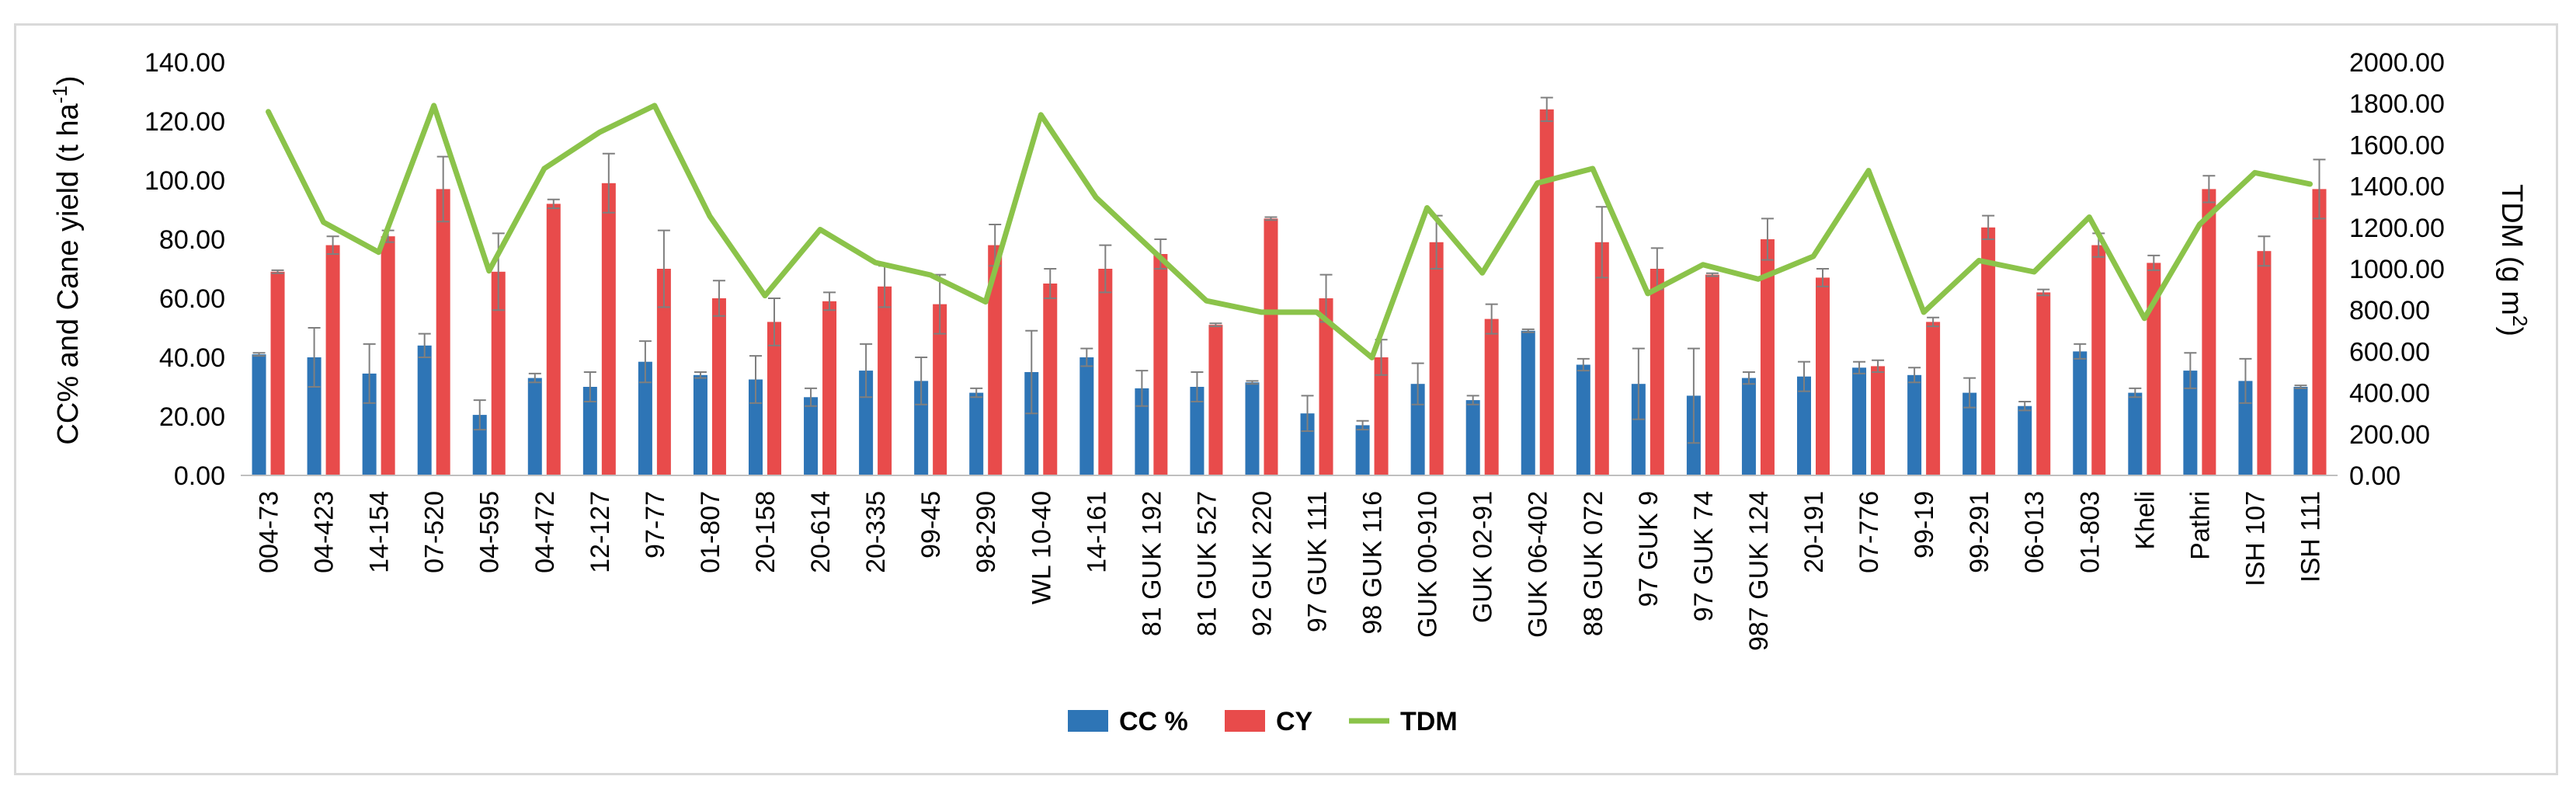  I want to click on y2-tick-label: 1400.00, so click(2397, 187).